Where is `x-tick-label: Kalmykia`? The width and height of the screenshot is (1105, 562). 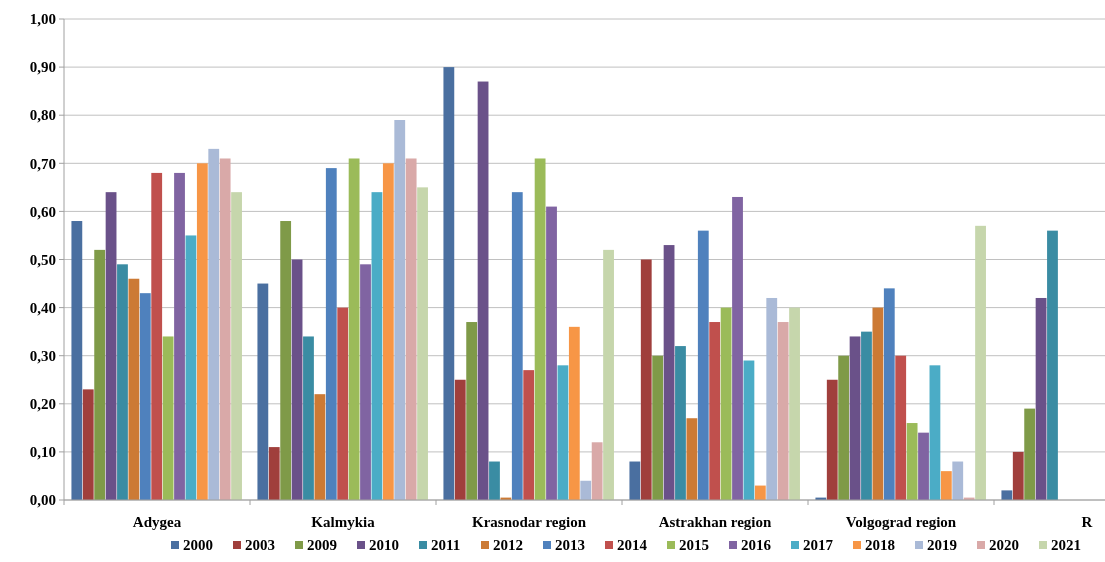 x-tick-label: Kalmykia is located at coordinates (343, 522).